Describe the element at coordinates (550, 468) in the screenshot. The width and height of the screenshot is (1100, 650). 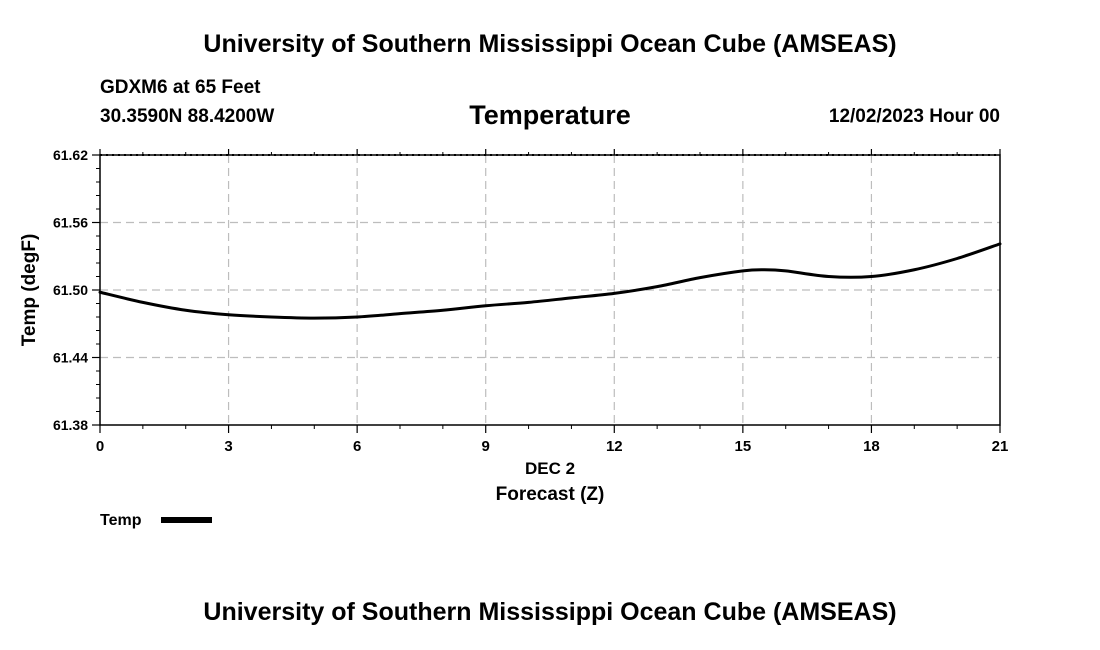
I see `x-axis-date-label: DEC 2` at that location.